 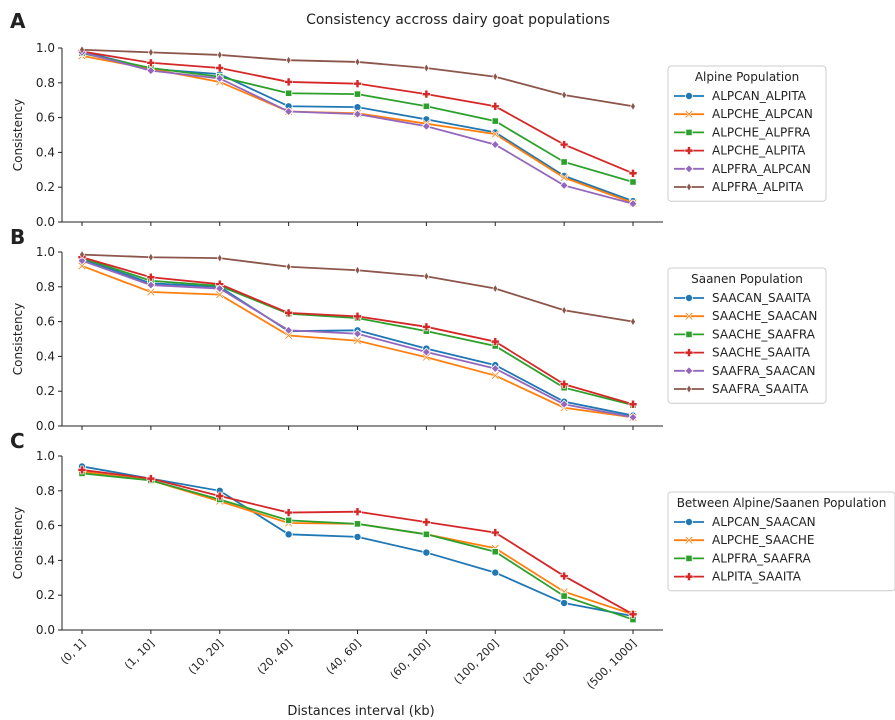 I want to click on series-alpfra-alpcan, so click(x=357, y=128).